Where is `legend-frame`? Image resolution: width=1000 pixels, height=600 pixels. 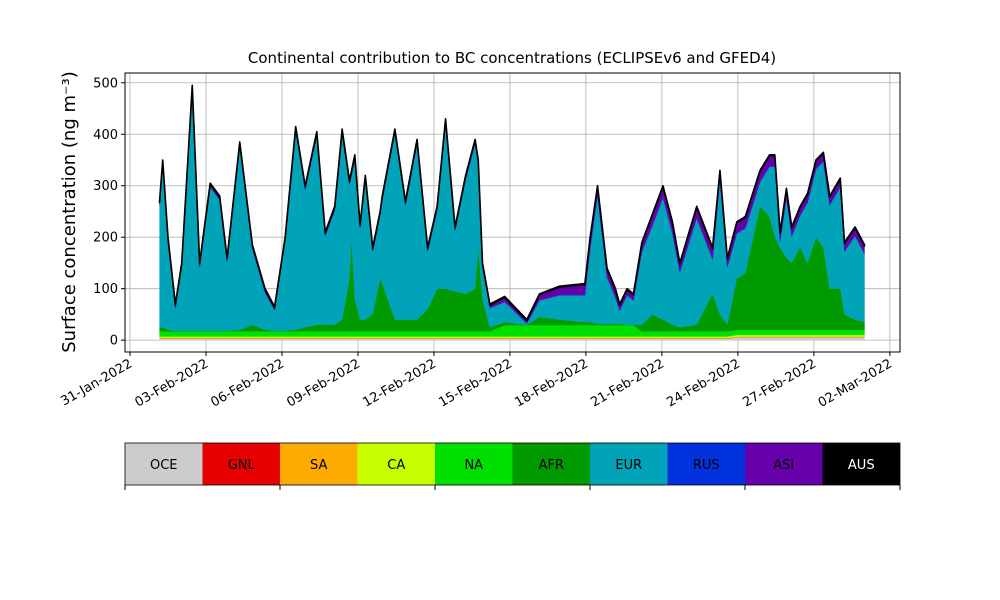
legend-frame is located at coordinates (512, 464).